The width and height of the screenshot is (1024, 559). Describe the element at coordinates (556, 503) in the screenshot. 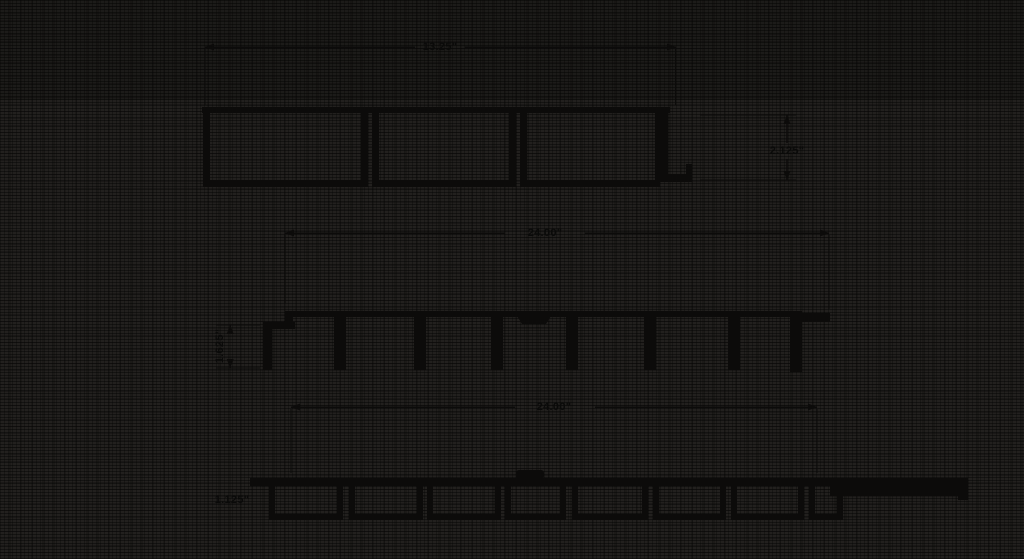

I see `bottom-panel-flutes` at that location.